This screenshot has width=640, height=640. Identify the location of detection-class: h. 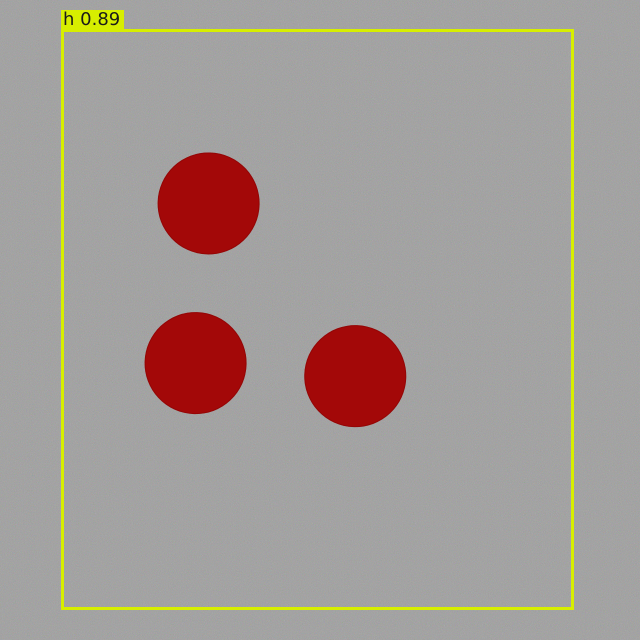
(69, 19).